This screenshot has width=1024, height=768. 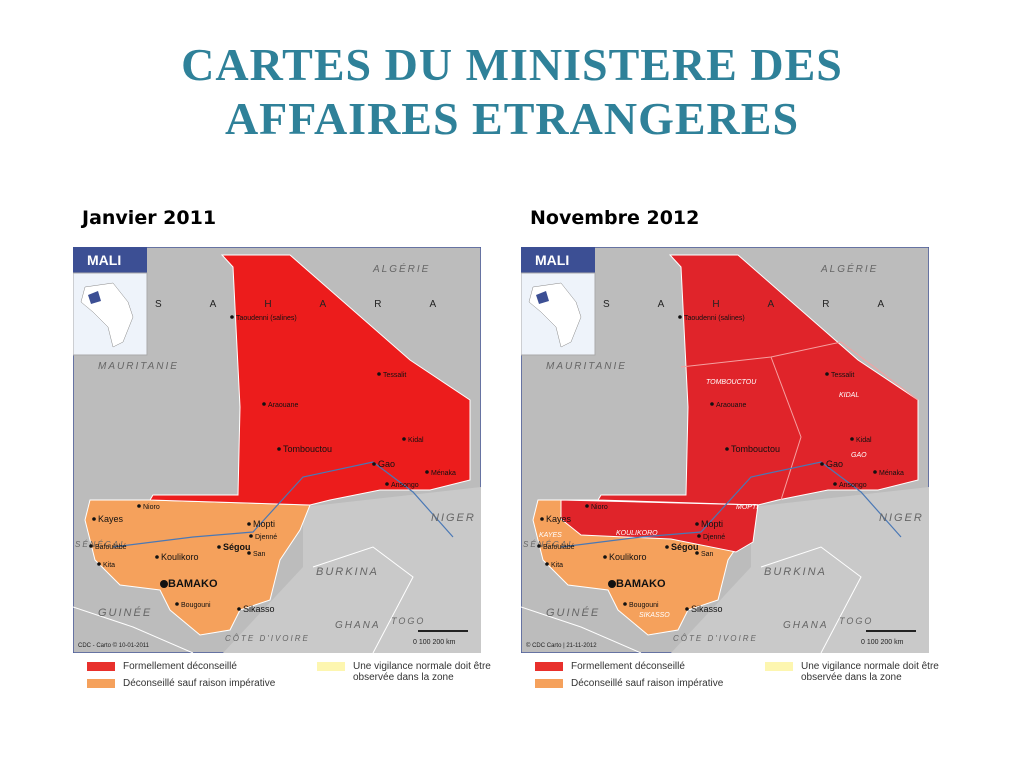 I want to click on country-label: GUINÉE, so click(x=573, y=612).